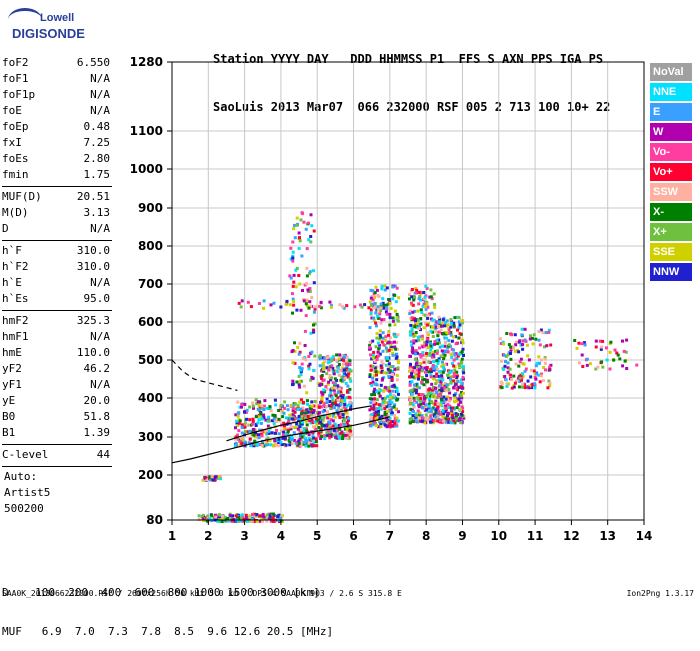 The height and width of the screenshot is (651, 700). I want to click on param-value: 110.0, so click(93, 352).